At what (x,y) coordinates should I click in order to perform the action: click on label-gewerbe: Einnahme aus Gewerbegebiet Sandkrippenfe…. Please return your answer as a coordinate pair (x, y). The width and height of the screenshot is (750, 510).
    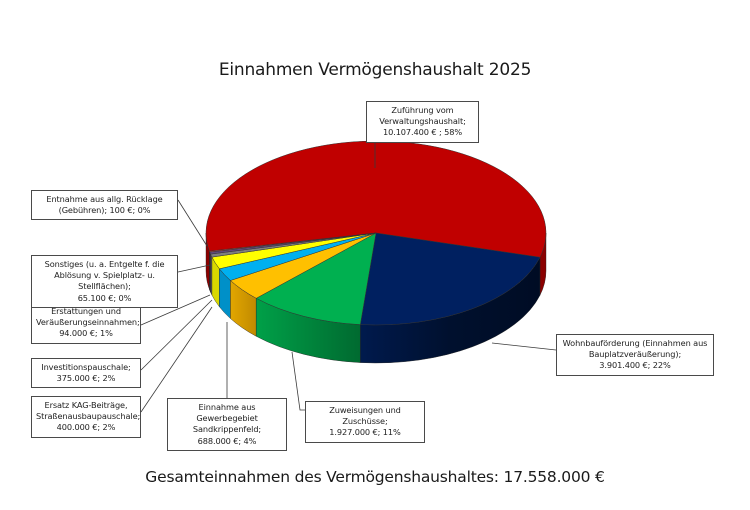
    Looking at the image, I should click on (227, 424).